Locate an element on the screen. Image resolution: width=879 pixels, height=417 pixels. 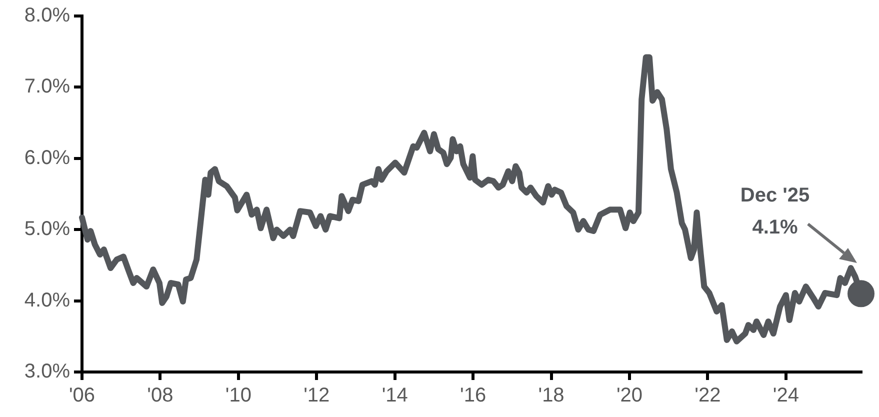
annotation: Dec '25 4.1% is located at coordinates (775, 211).